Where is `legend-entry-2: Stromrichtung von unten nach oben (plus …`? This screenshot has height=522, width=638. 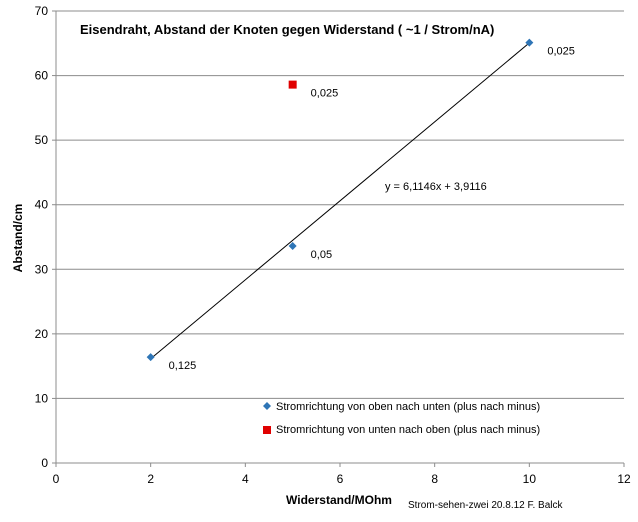 legend-entry-2: Stromrichtung von unten nach oben (plus … is located at coordinates (408, 430).